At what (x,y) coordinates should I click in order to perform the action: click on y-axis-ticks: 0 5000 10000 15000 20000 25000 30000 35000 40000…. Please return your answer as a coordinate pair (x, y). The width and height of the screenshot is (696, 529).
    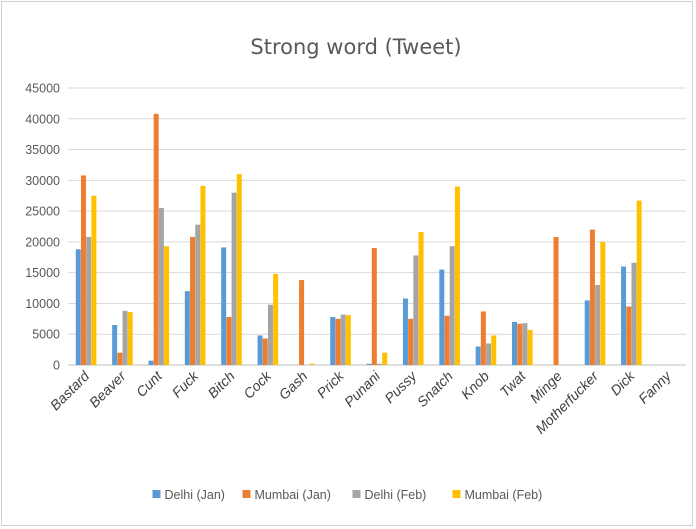
    Looking at the image, I should click on (42, 227).